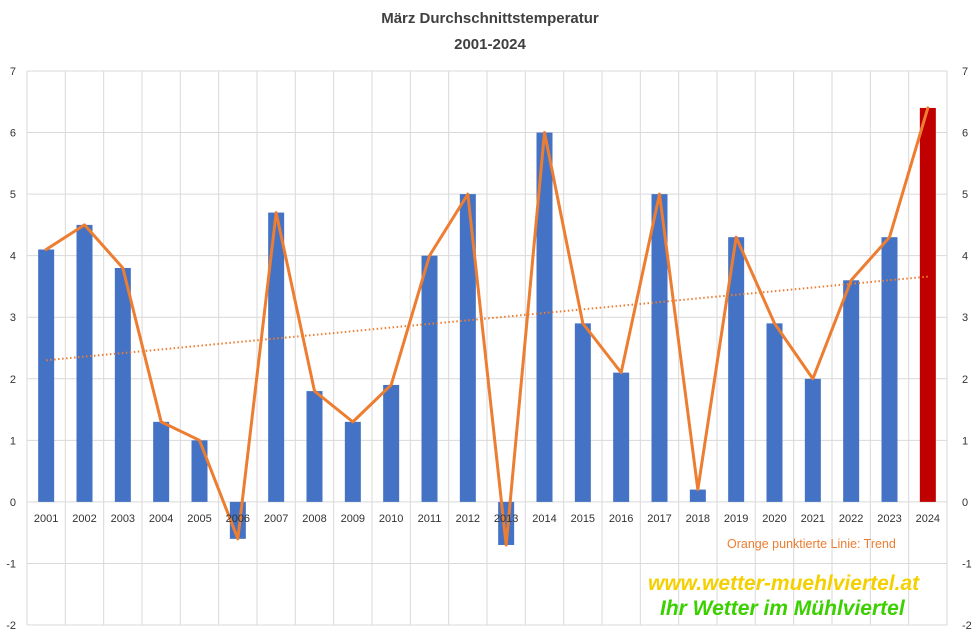 The width and height of the screenshot is (980, 638). Describe the element at coordinates (965, 318) in the screenshot. I see `y-tick-label-right: 3` at that location.